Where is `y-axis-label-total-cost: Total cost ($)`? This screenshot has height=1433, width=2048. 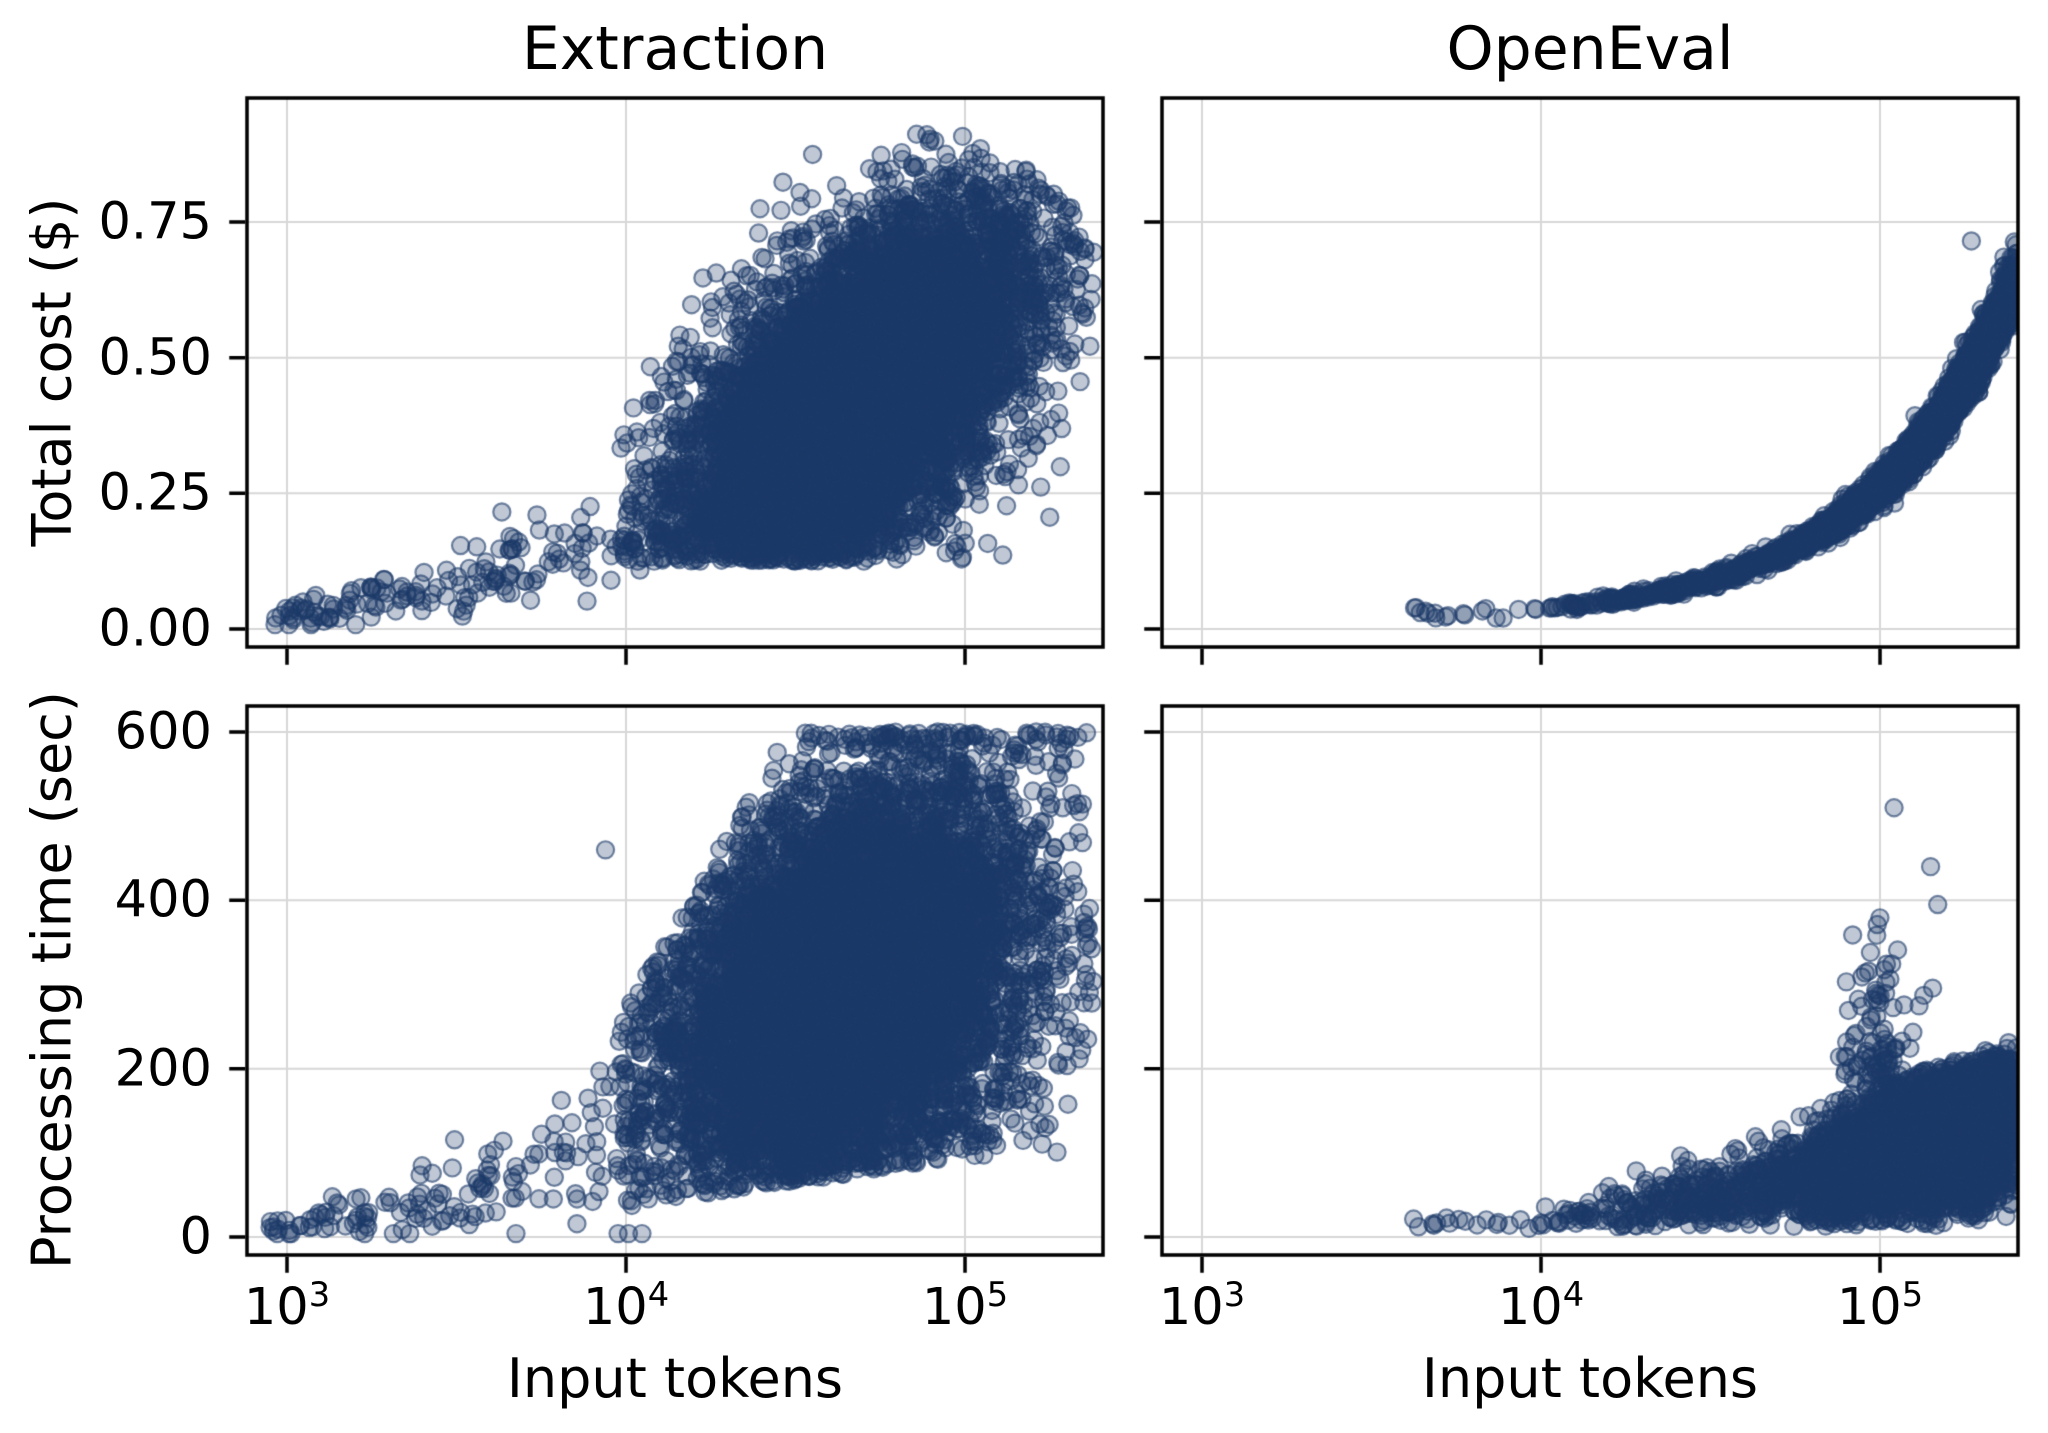
y-axis-label-total-cost: Total cost ($) is located at coordinates (52, 372).